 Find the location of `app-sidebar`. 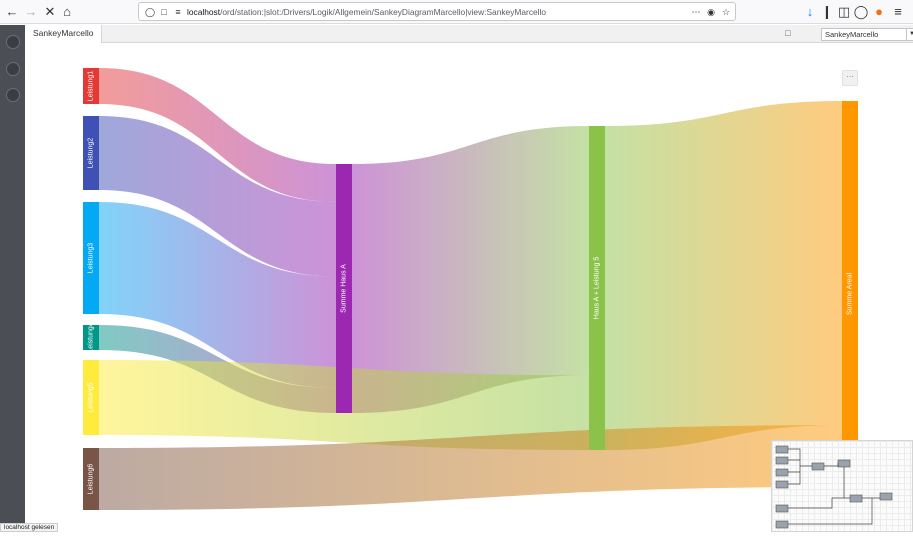

app-sidebar is located at coordinates (12, 278).